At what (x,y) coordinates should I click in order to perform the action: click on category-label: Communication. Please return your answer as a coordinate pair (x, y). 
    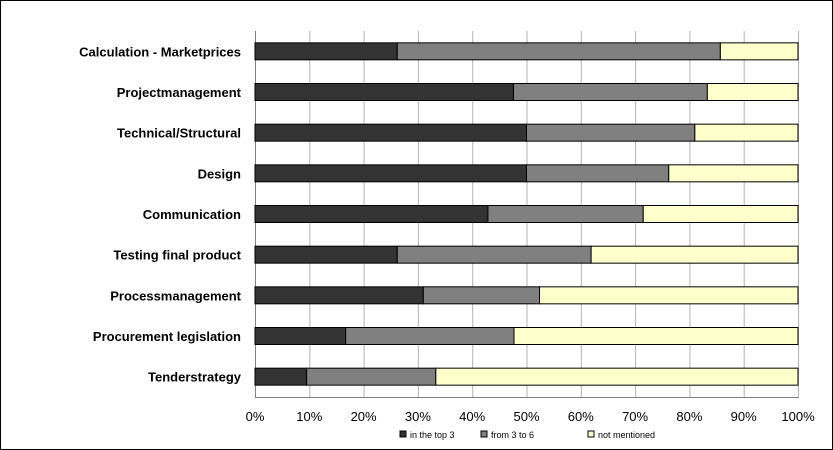
    Looking at the image, I should click on (192, 214).